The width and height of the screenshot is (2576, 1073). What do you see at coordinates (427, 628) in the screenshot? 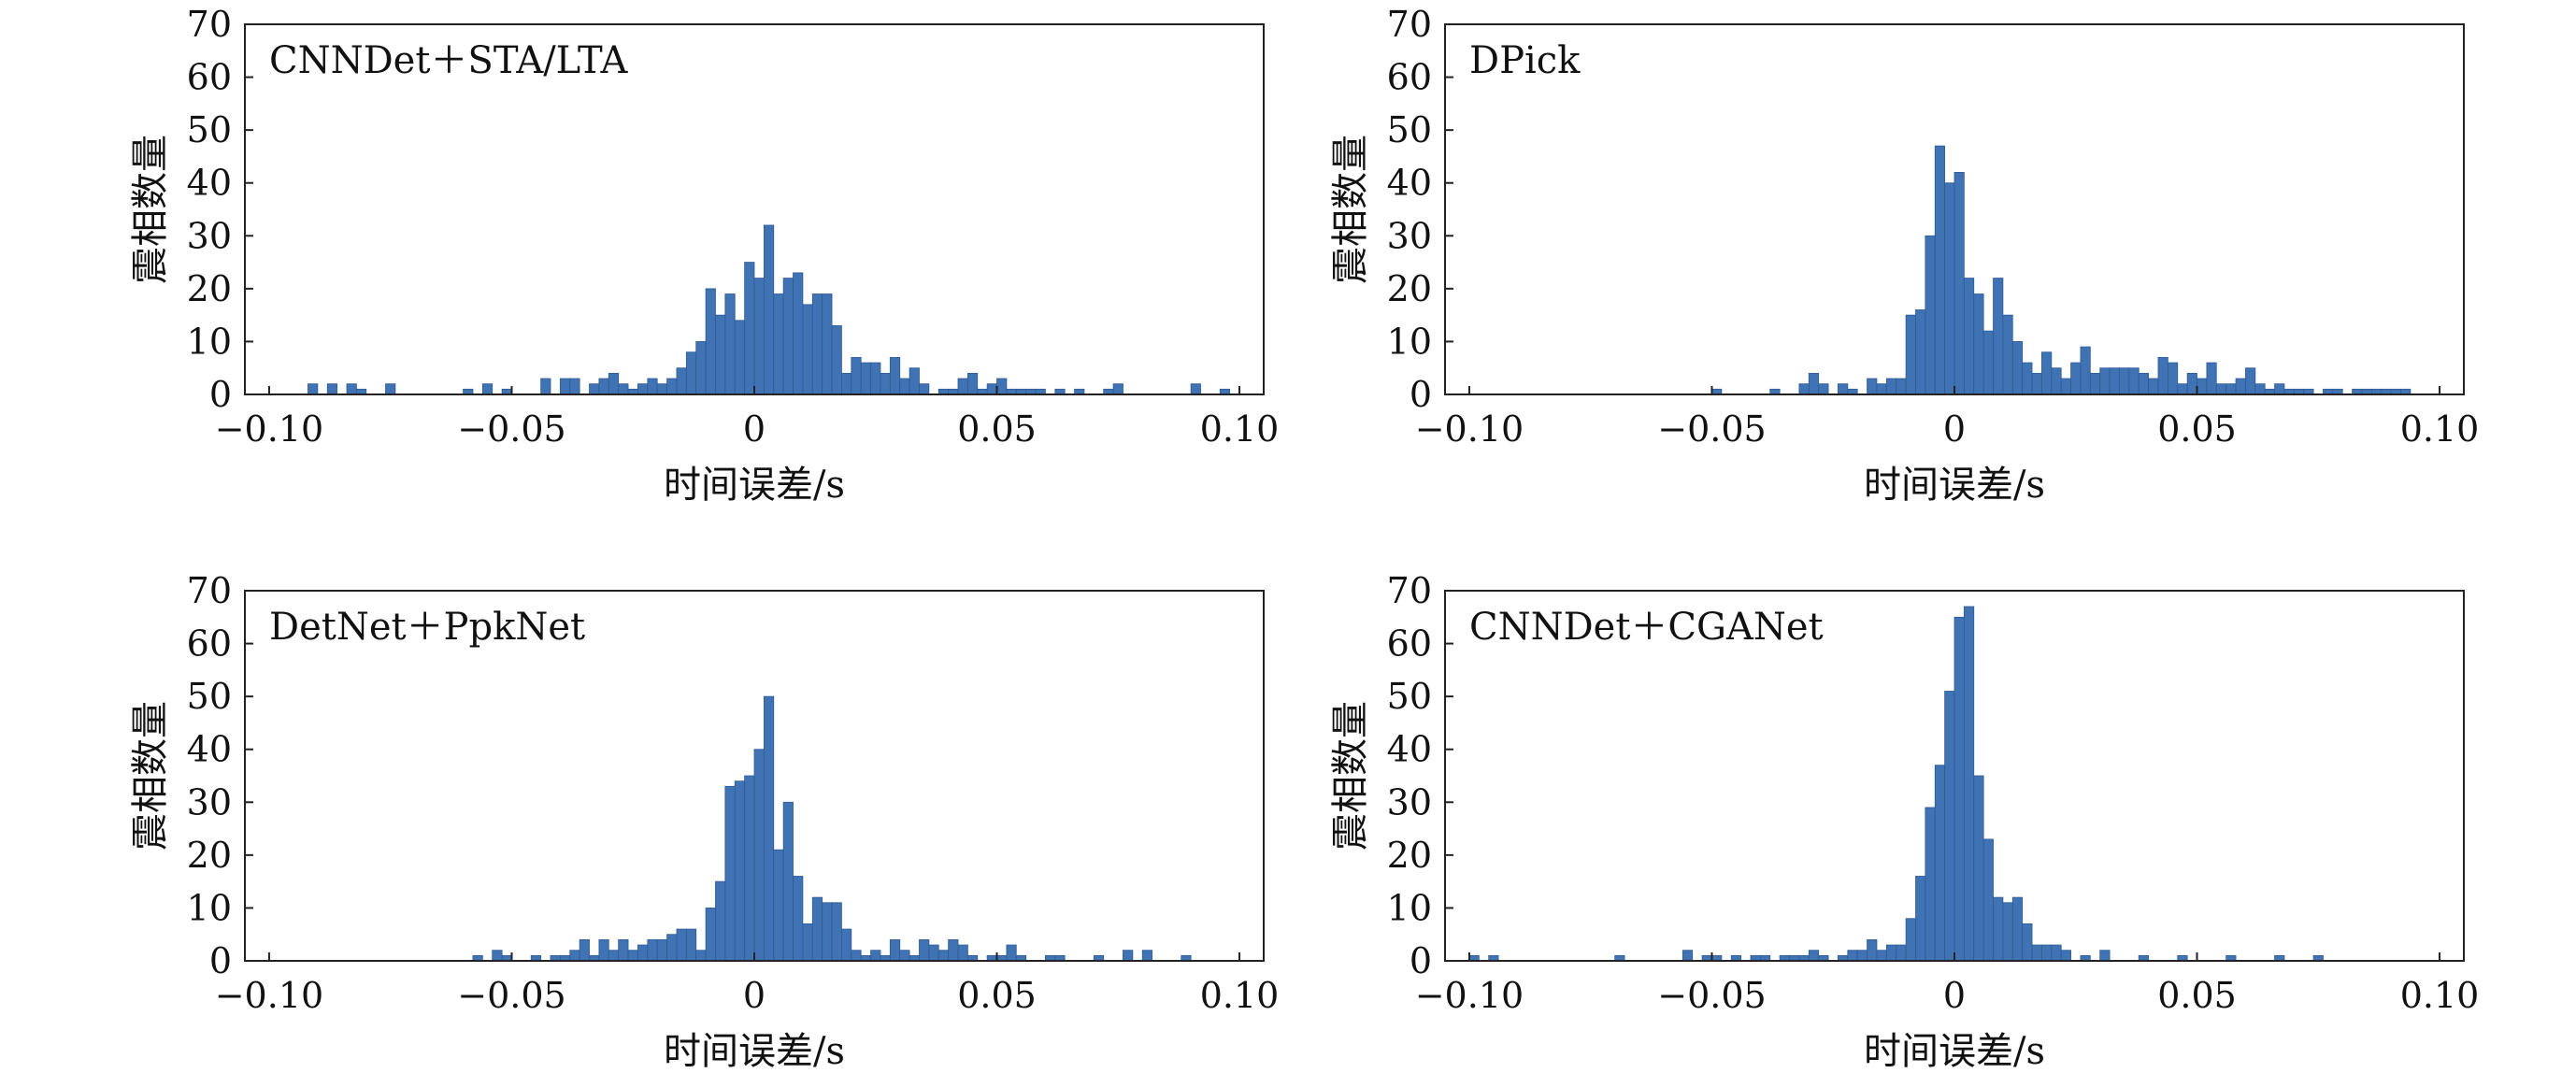
I see `panel-label: DetNet＋PpkNet` at bounding box center [427, 628].